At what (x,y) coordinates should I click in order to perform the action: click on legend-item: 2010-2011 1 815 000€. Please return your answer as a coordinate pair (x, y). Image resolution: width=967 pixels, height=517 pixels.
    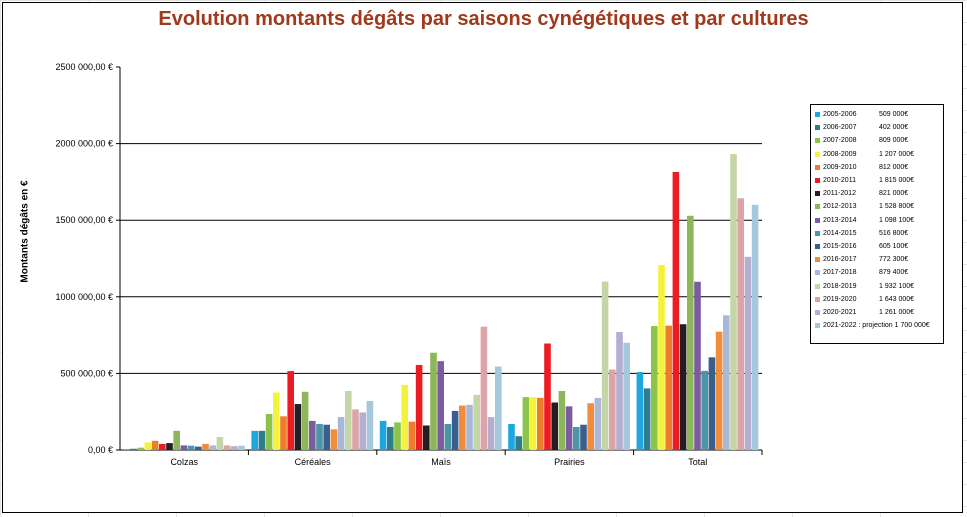
    Looking at the image, I should click on (877, 180).